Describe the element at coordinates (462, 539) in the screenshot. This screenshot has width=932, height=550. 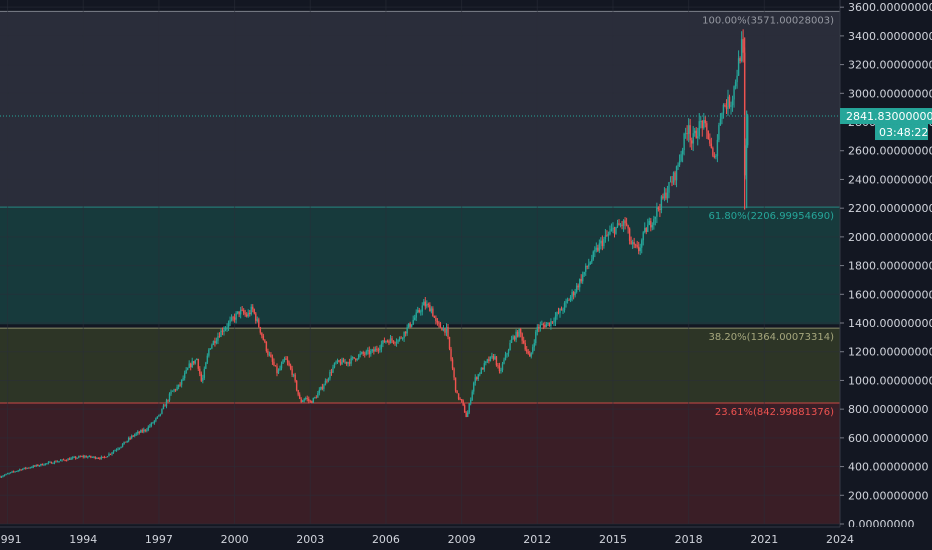
I see `x-tick-label-6: 2009` at that location.